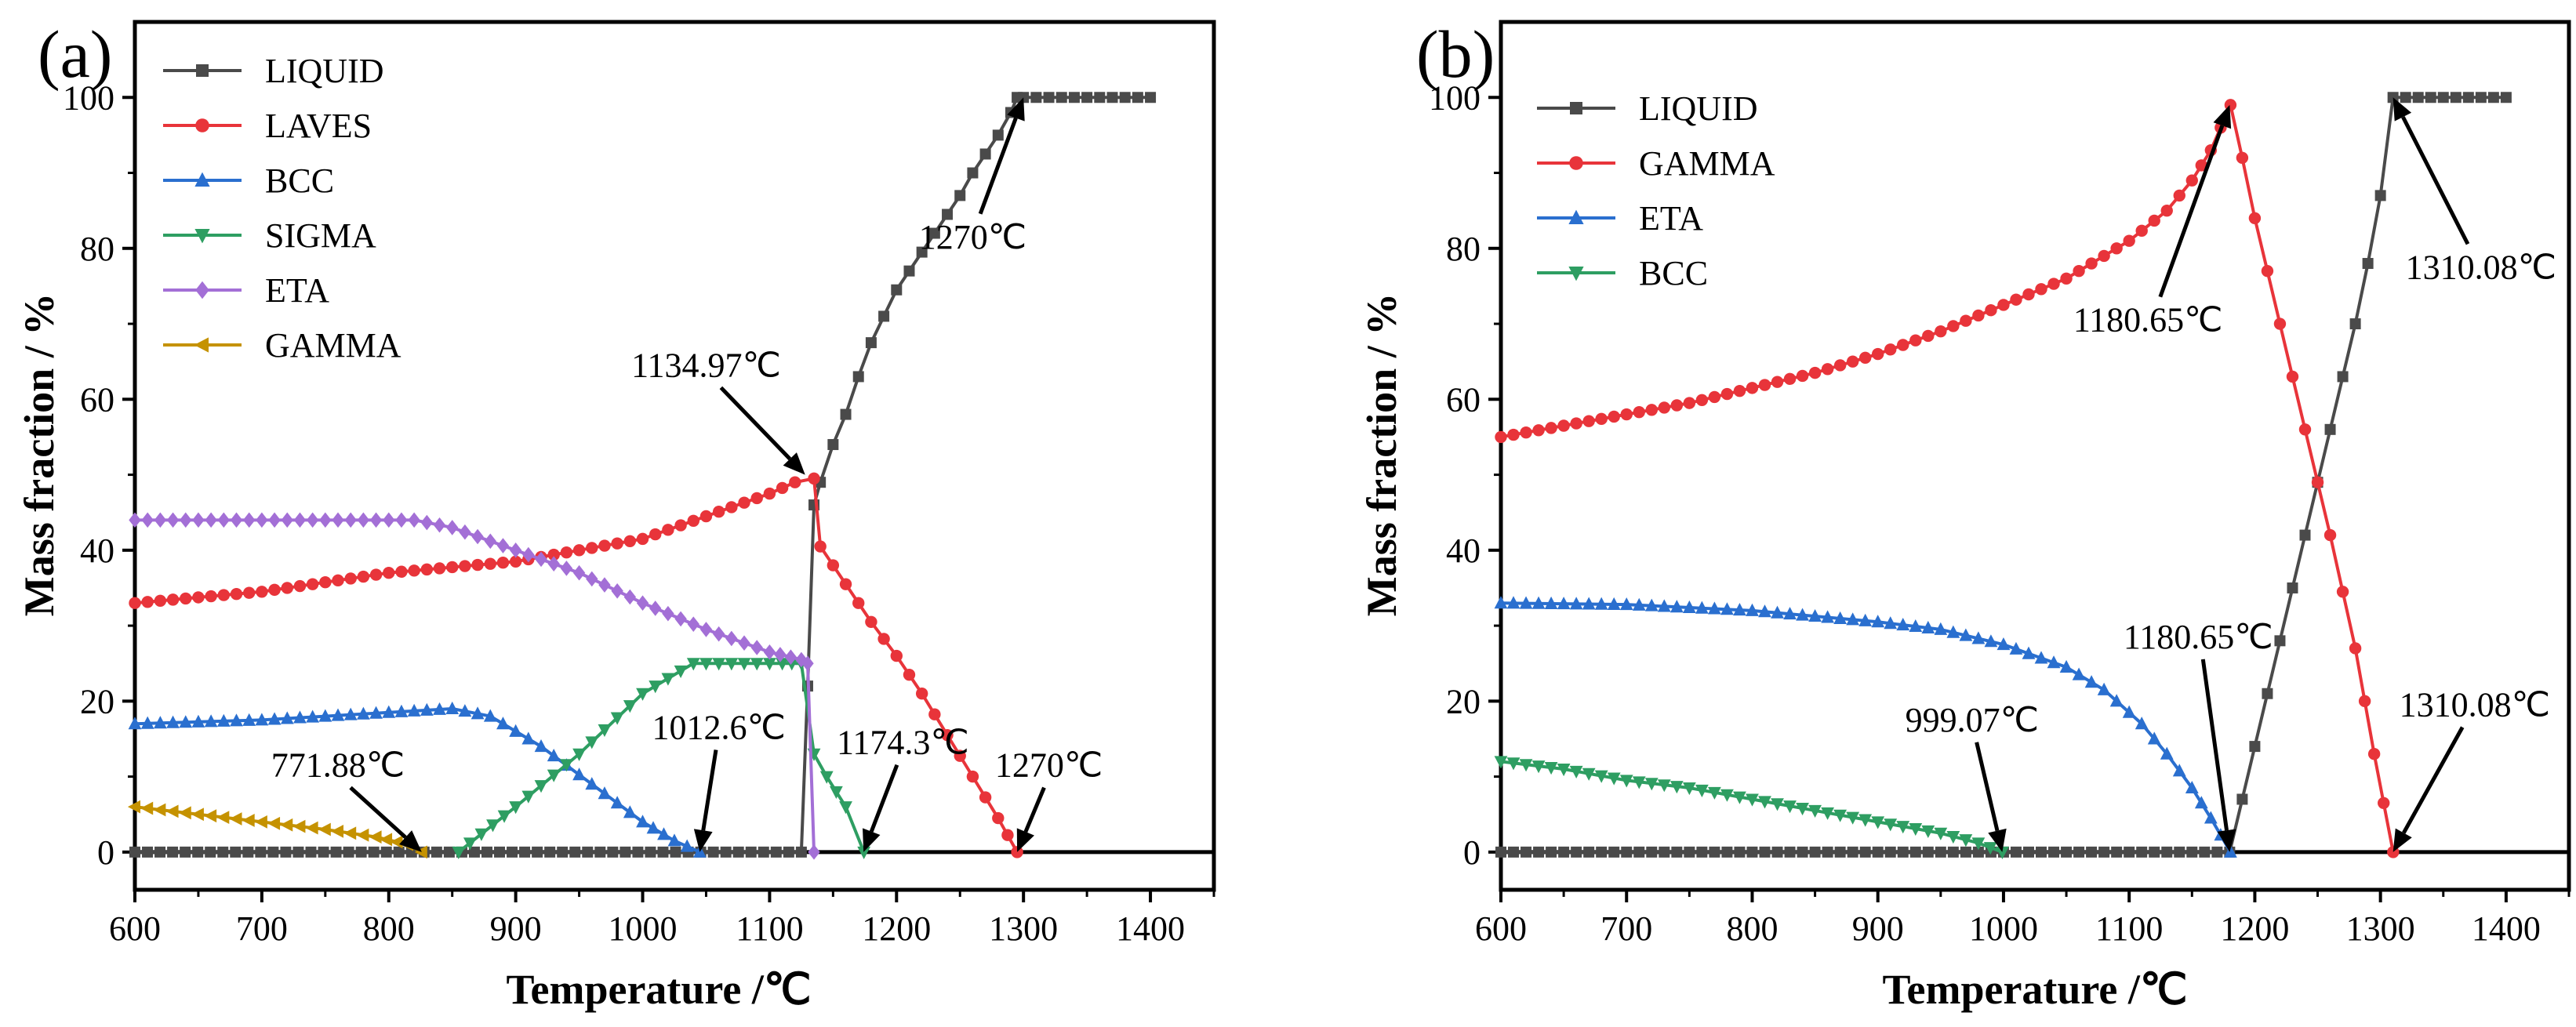 The height and width of the screenshot is (1027, 2576). Describe the element at coordinates (346, 799) in the screenshot. I see `annotation: 771.88℃` at that location.